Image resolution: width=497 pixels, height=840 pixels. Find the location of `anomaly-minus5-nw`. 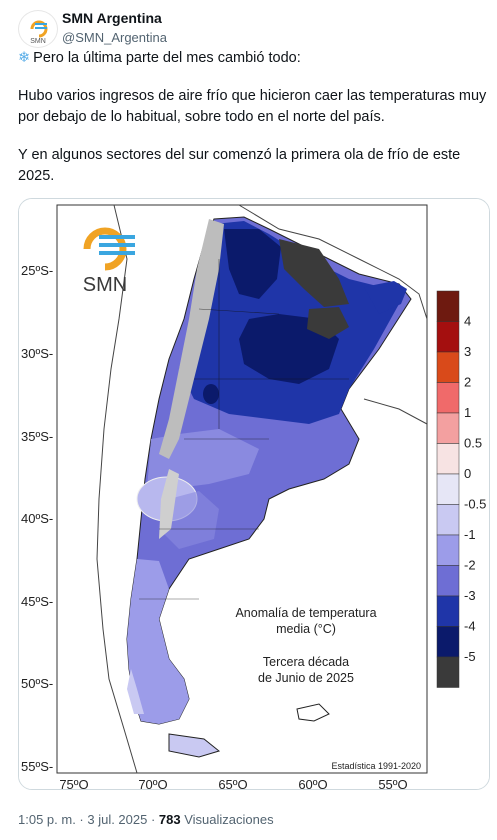

anomaly-minus5-nw is located at coordinates (252, 264).